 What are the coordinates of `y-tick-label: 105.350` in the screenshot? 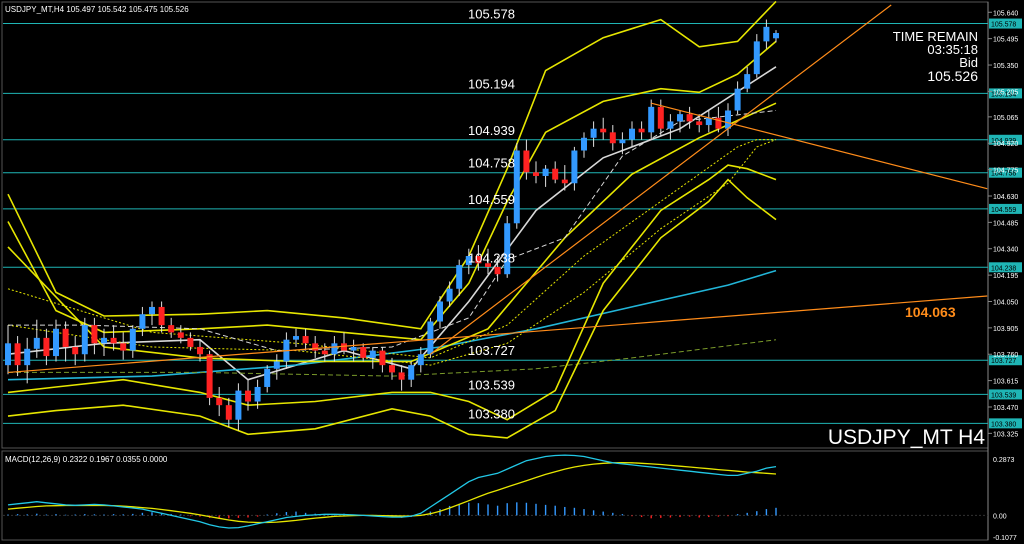 It's located at (1005, 66).